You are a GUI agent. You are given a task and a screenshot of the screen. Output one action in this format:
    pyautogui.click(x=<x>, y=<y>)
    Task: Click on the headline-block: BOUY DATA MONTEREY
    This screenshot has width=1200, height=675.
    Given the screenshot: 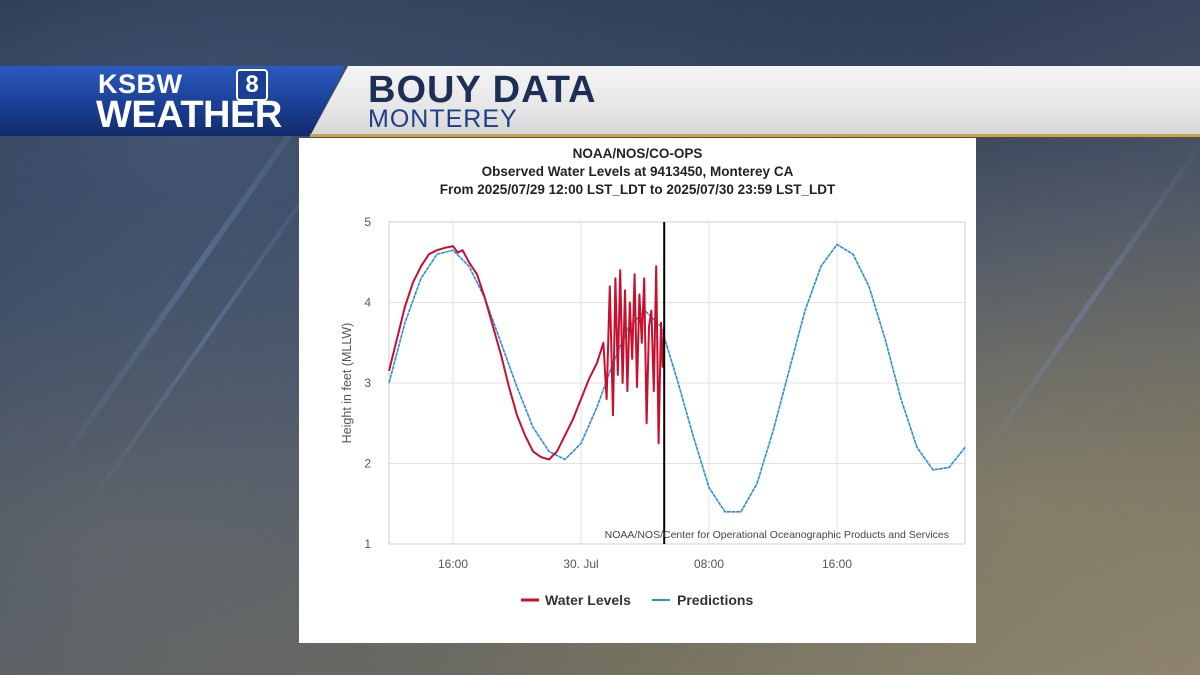 What is the action you would take?
    pyautogui.click(x=755, y=101)
    